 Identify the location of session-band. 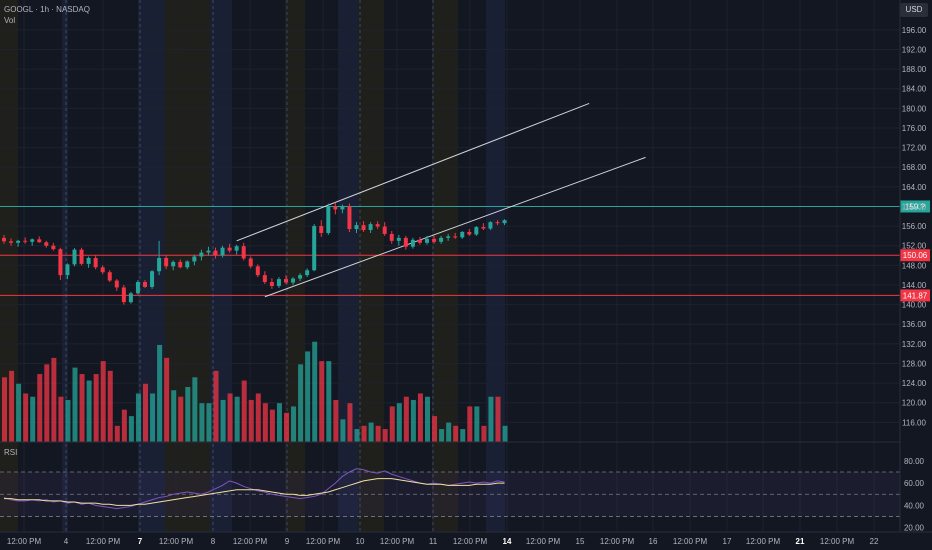
(445, 266).